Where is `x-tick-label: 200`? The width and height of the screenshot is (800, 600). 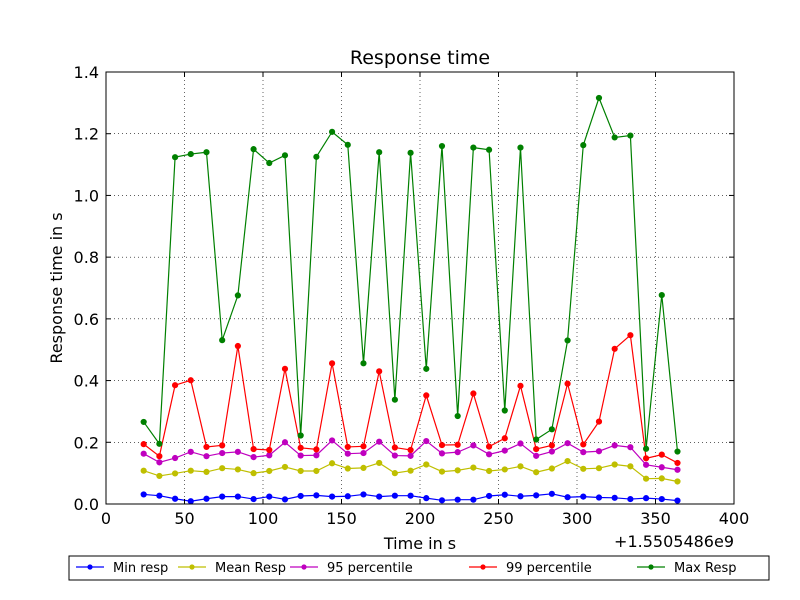
x-tick-label: 200 is located at coordinates (420, 518).